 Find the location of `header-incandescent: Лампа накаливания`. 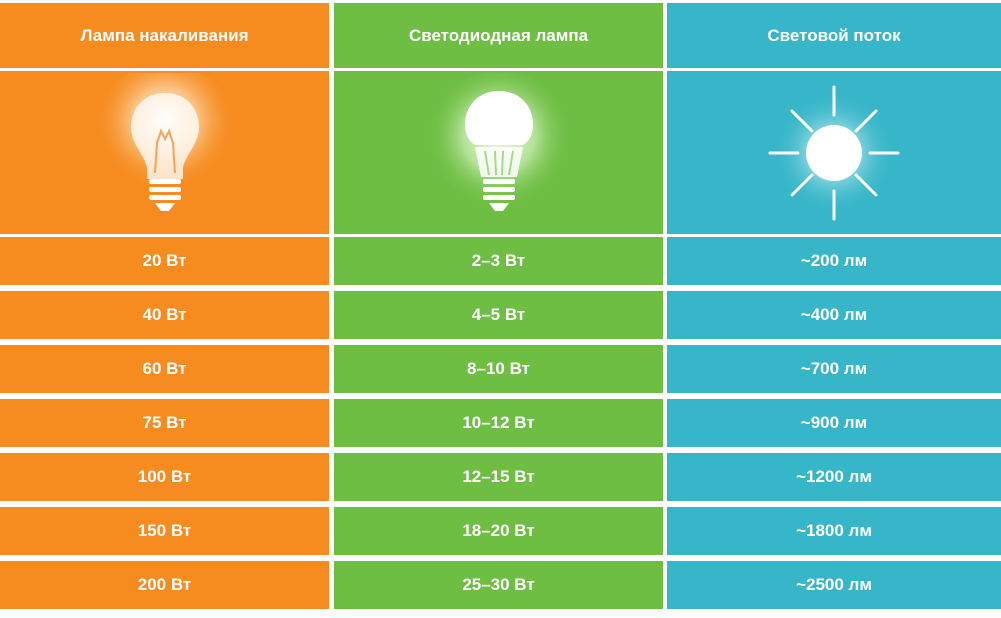

header-incandescent: Лампа накаливания is located at coordinates (164, 35).